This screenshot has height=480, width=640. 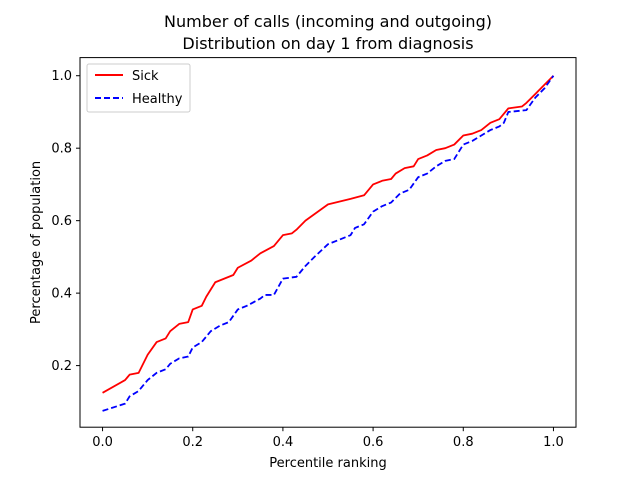 What do you see at coordinates (61, 149) in the screenshot?
I see `y-tick-label: 0.8` at bounding box center [61, 149].